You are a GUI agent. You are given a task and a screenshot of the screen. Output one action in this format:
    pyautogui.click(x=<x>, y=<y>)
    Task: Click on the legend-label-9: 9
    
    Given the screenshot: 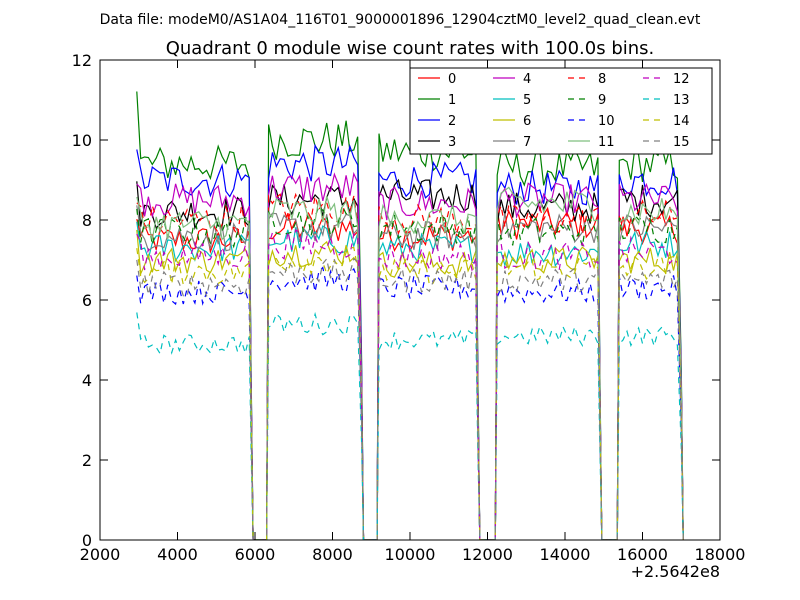 What is the action you would take?
    pyautogui.click(x=602, y=100)
    